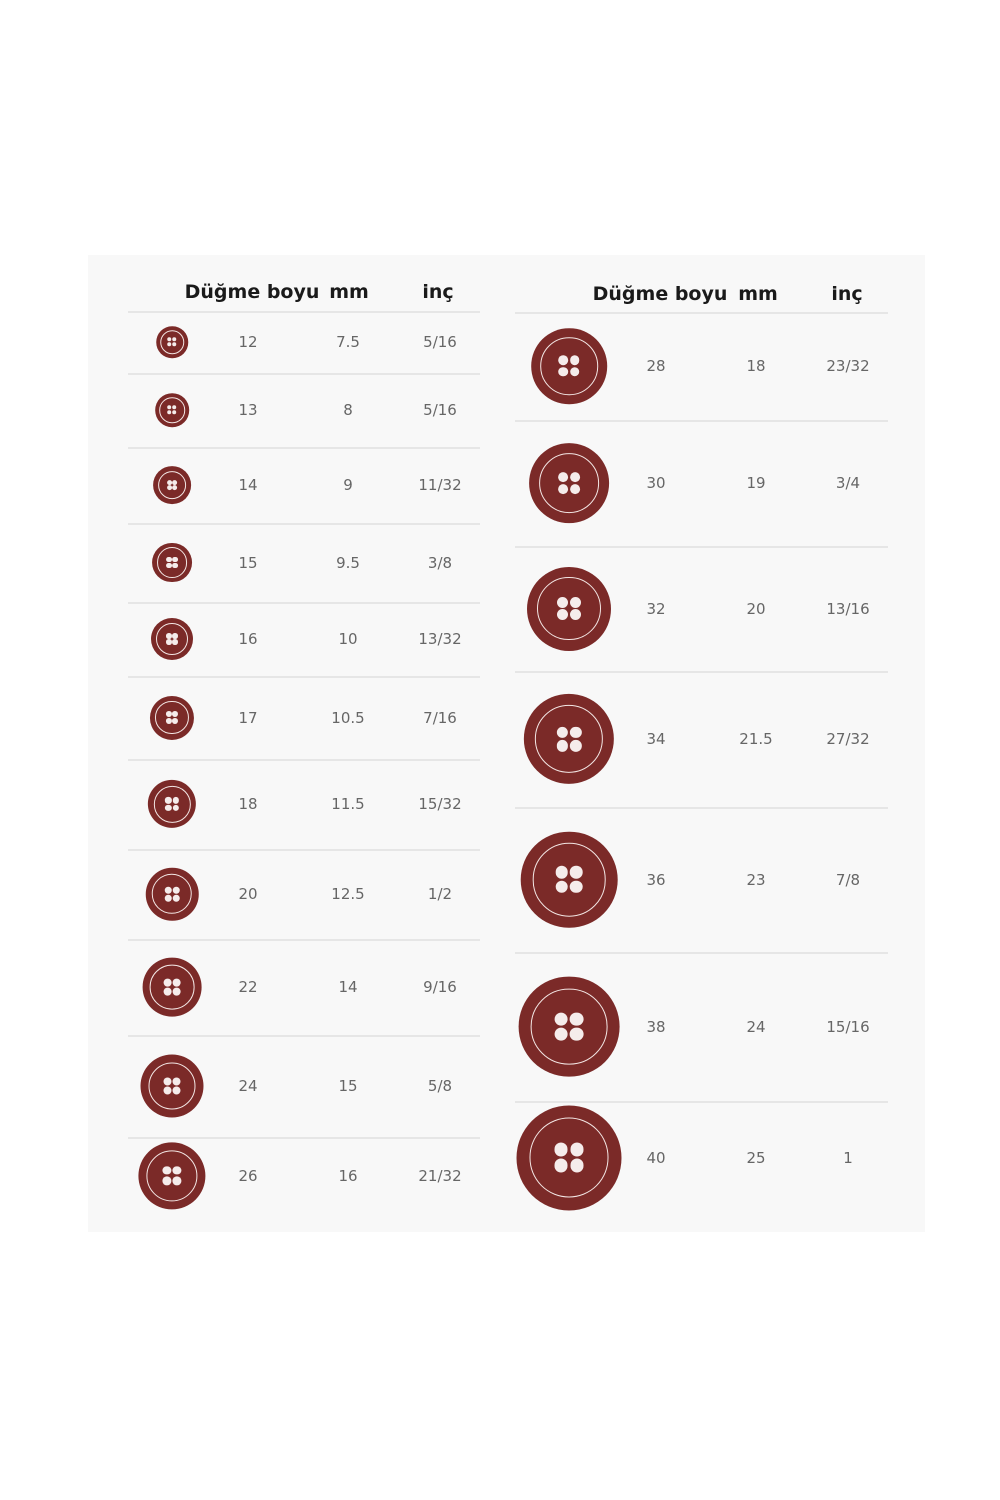  Describe the element at coordinates (348, 894) in the screenshot. I see `cell-mm: 12.5` at that location.